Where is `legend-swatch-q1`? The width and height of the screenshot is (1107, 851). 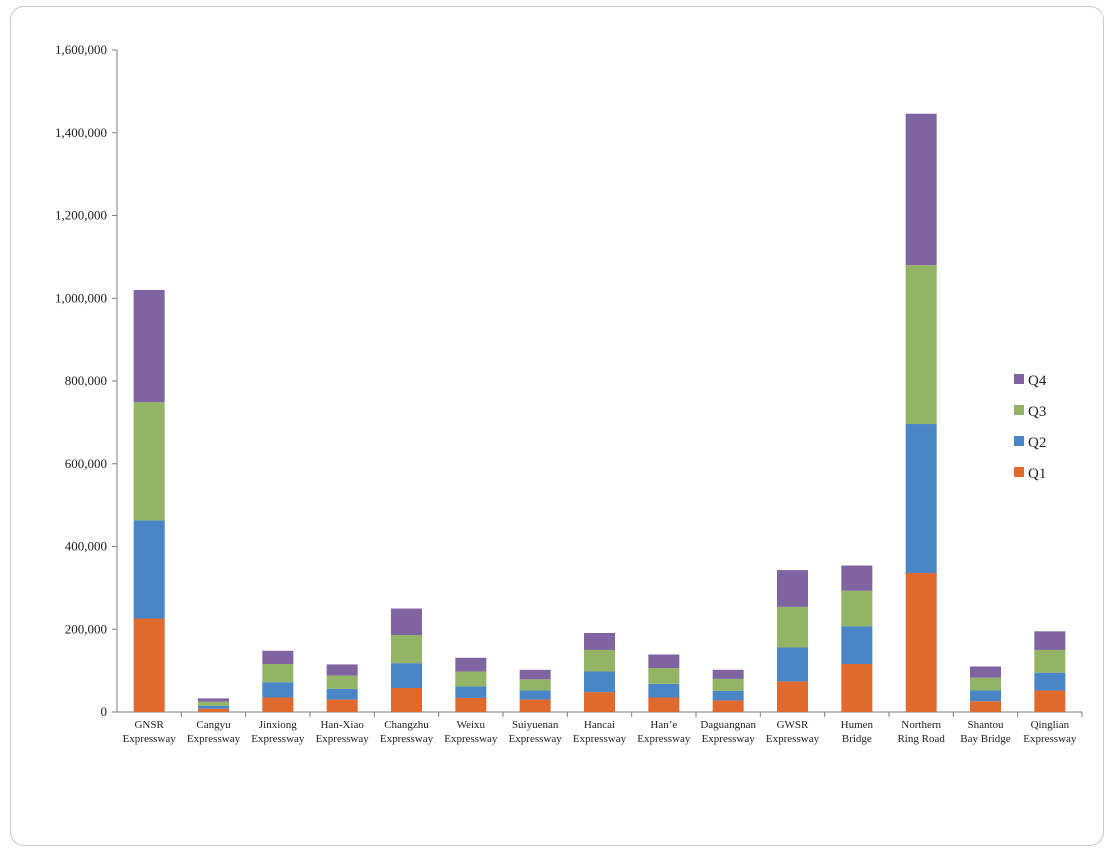 legend-swatch-q1 is located at coordinates (1019, 472).